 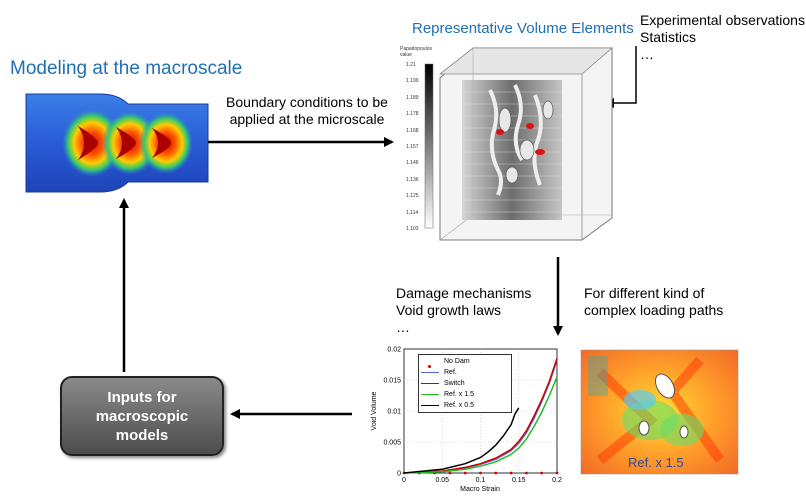 What do you see at coordinates (526, 144) in the screenshot?
I see `rve-cube` at bounding box center [526, 144].